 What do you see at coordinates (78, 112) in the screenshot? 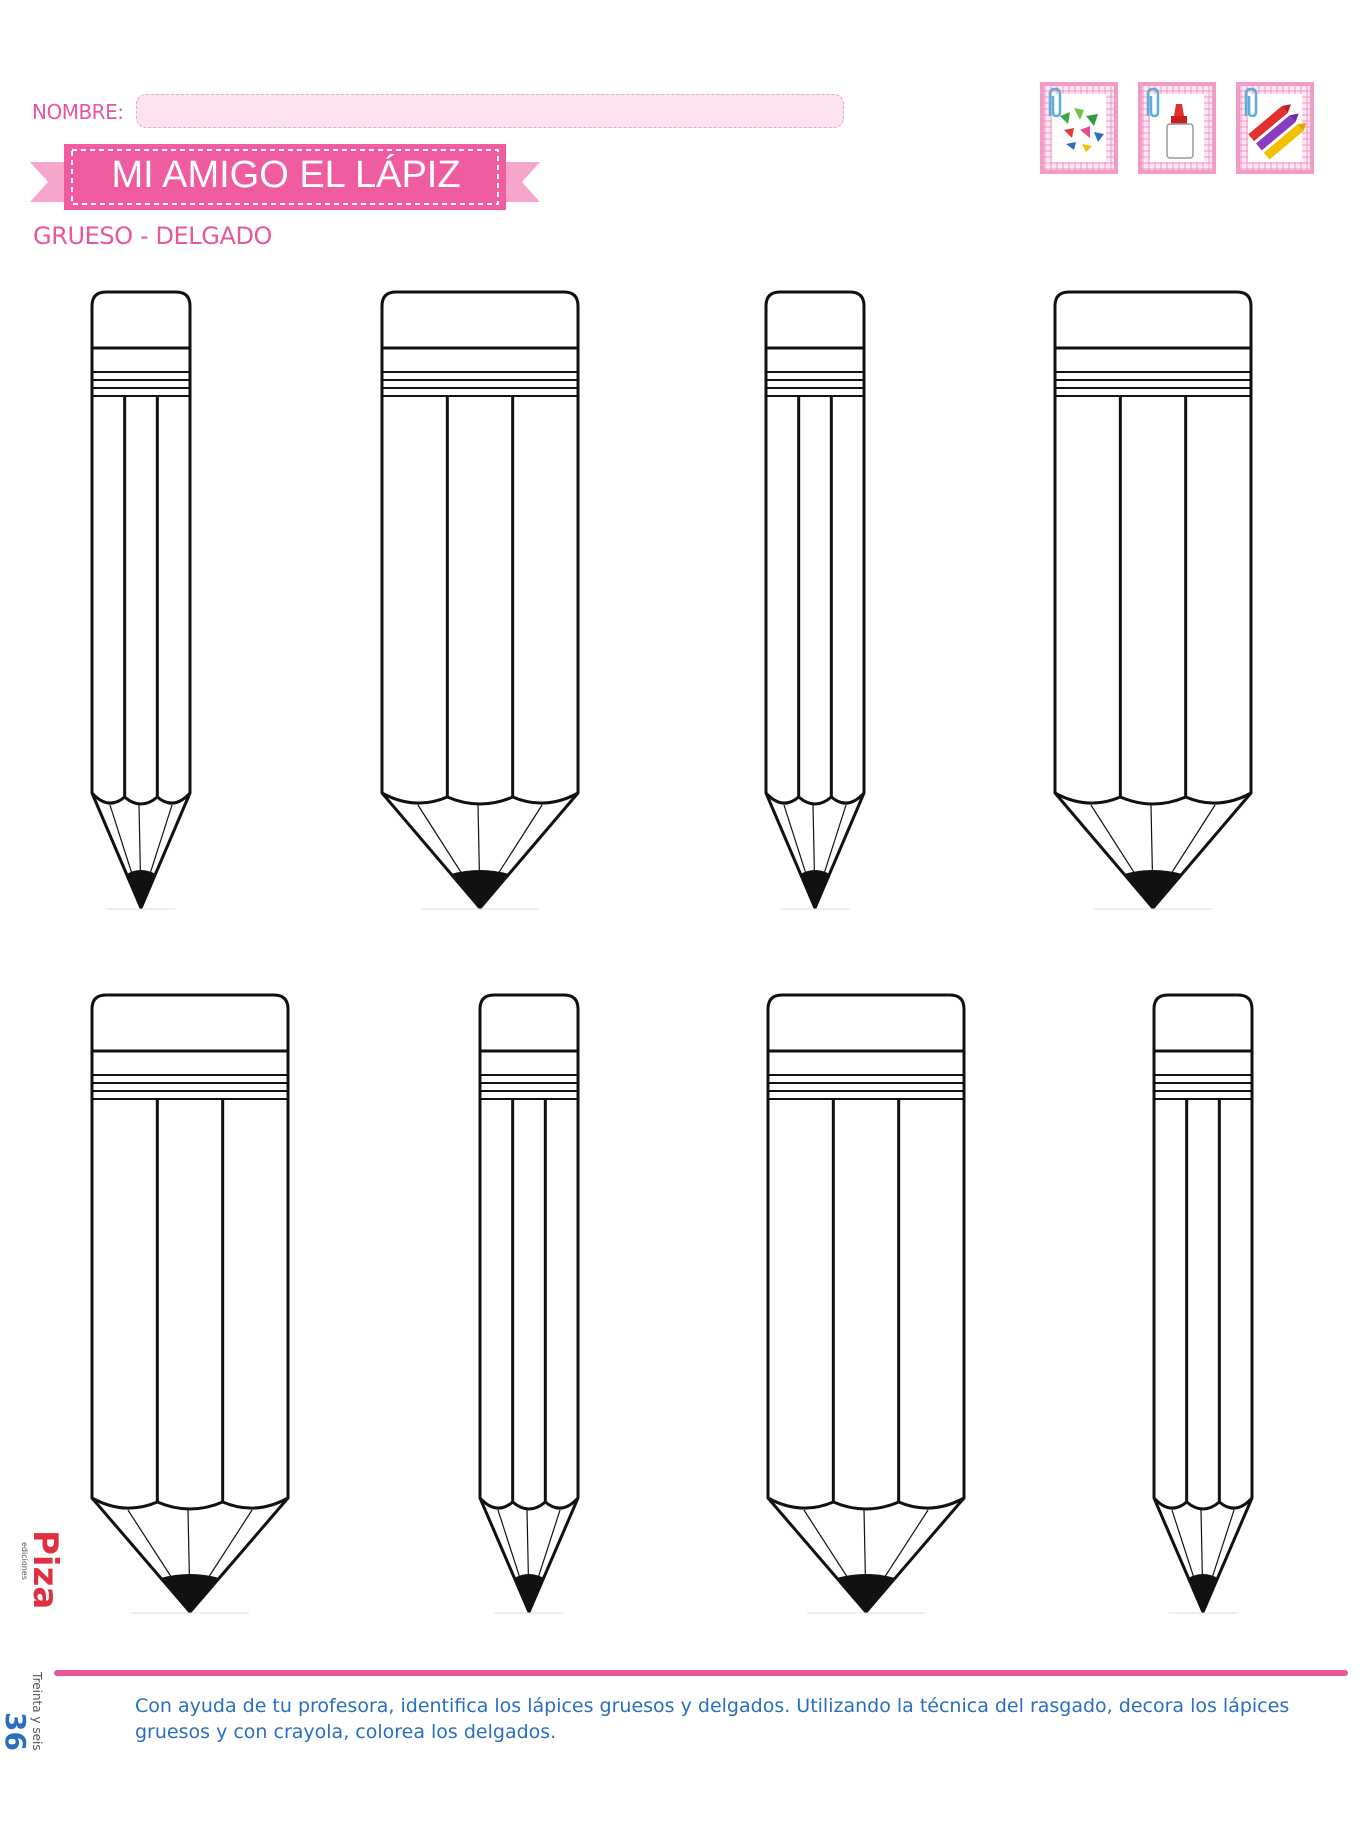
I see `name-label: NOMBRE:` at bounding box center [78, 112].